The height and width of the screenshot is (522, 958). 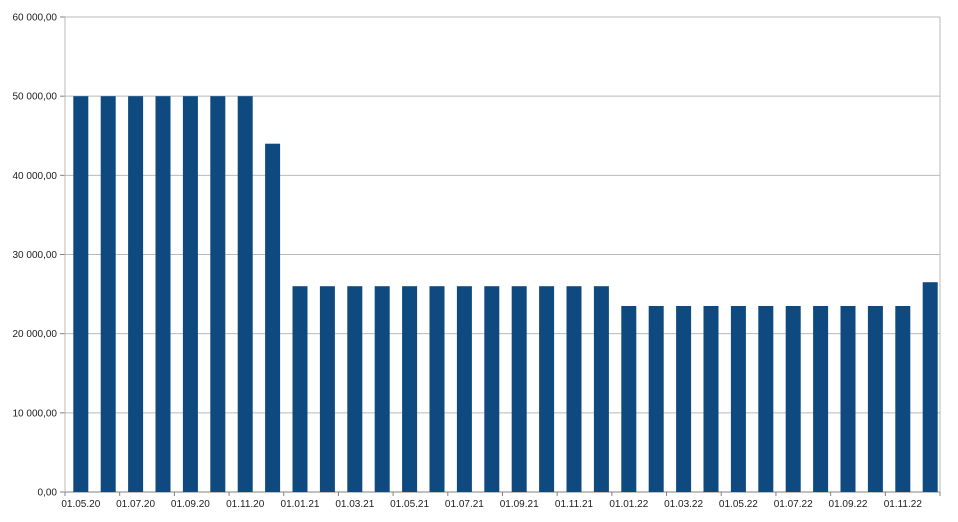 I want to click on bar-01.11.20, so click(x=245, y=294).